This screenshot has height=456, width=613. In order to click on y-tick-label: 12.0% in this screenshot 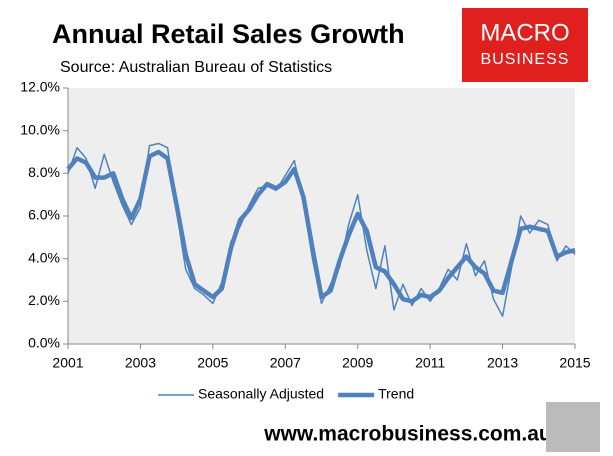, I will do `click(40, 87)`.